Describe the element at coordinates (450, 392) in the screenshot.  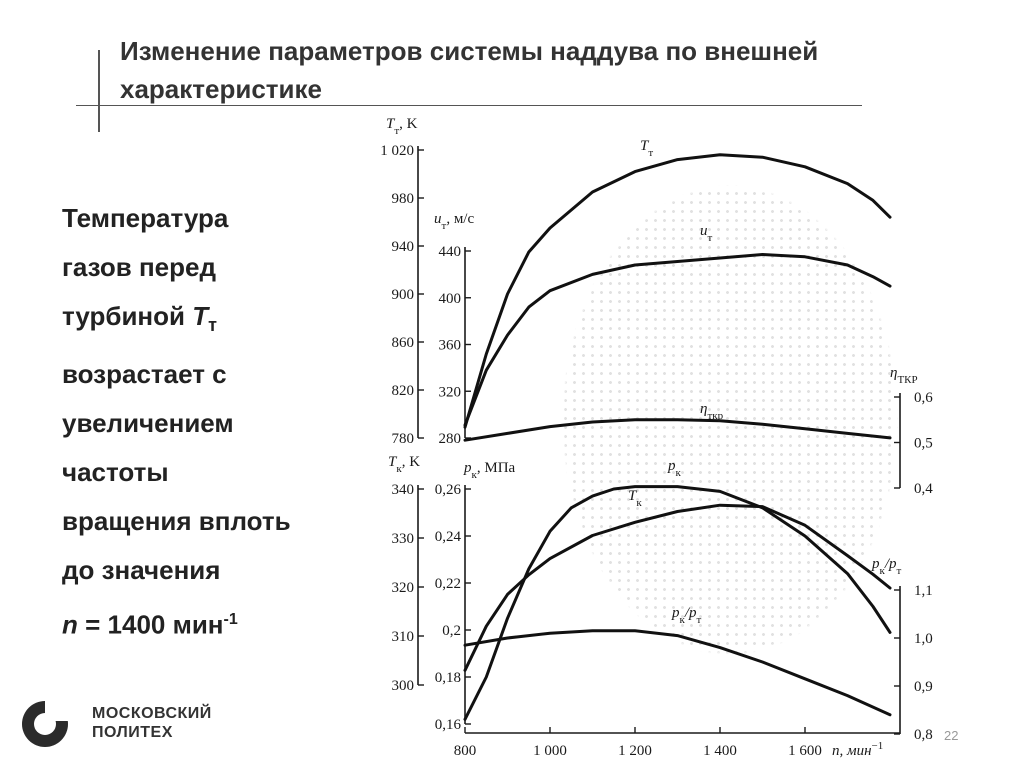
I see `axis-tick-label-ut: 320` at that location.